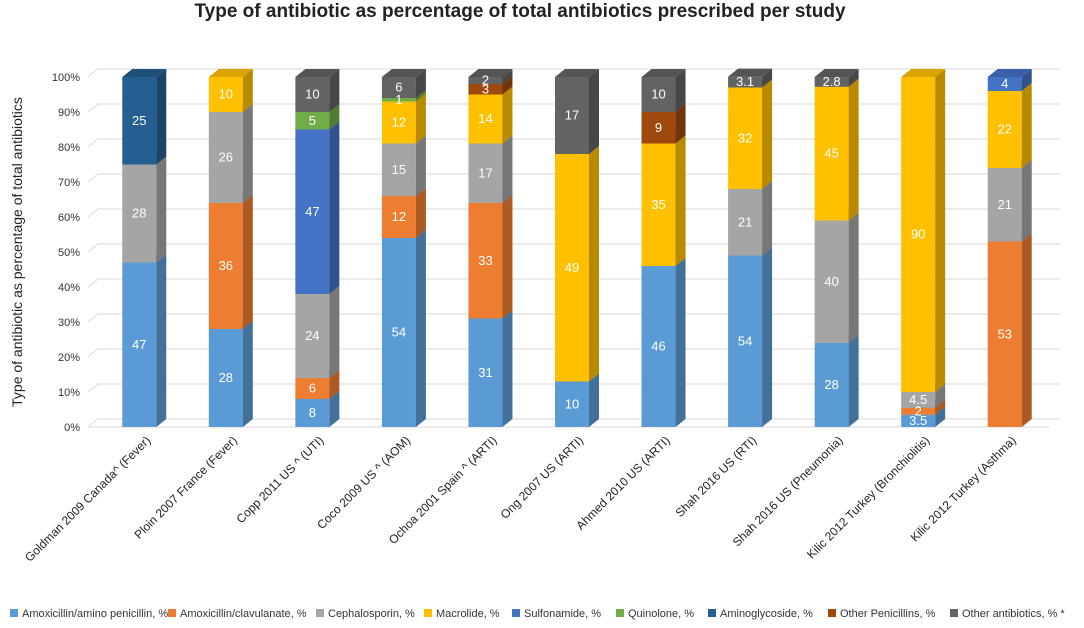 This screenshot has height=628, width=1084. I want to click on data-label: 49, so click(572, 267).